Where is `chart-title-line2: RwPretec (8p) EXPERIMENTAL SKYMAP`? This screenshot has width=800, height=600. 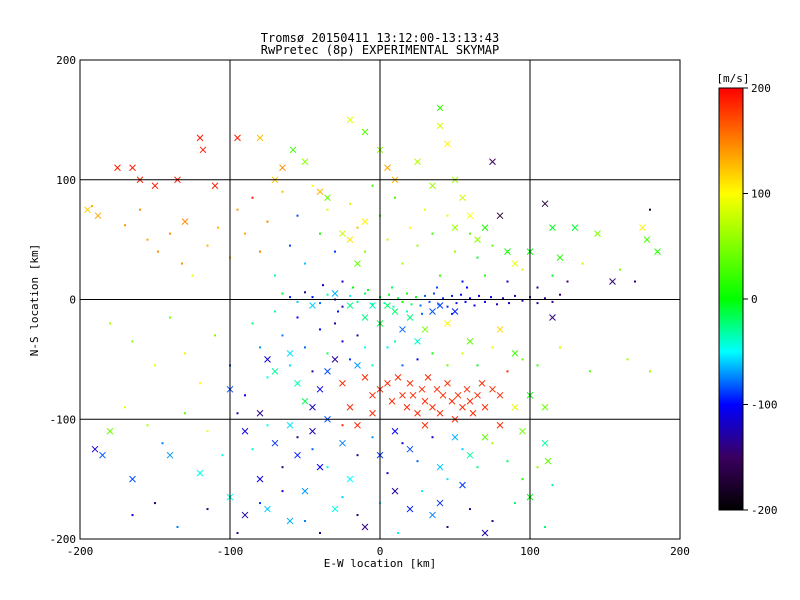 chart-title-line2: RwPretec (8p) EXPERIMENTAL SKYMAP is located at coordinates (380, 50).